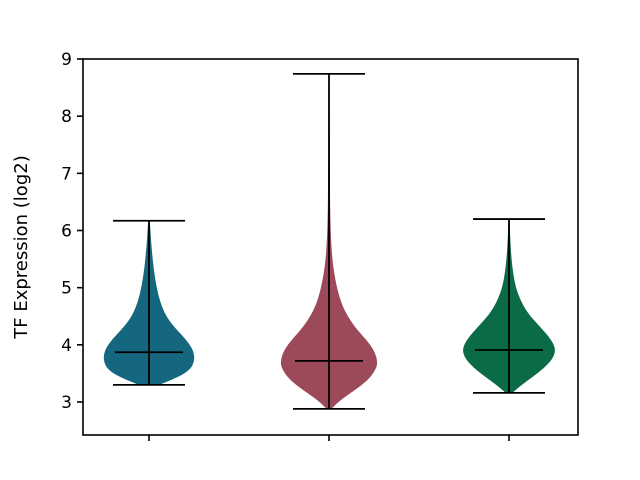  I want to click on y-tick-label: 6, so click(66, 232).